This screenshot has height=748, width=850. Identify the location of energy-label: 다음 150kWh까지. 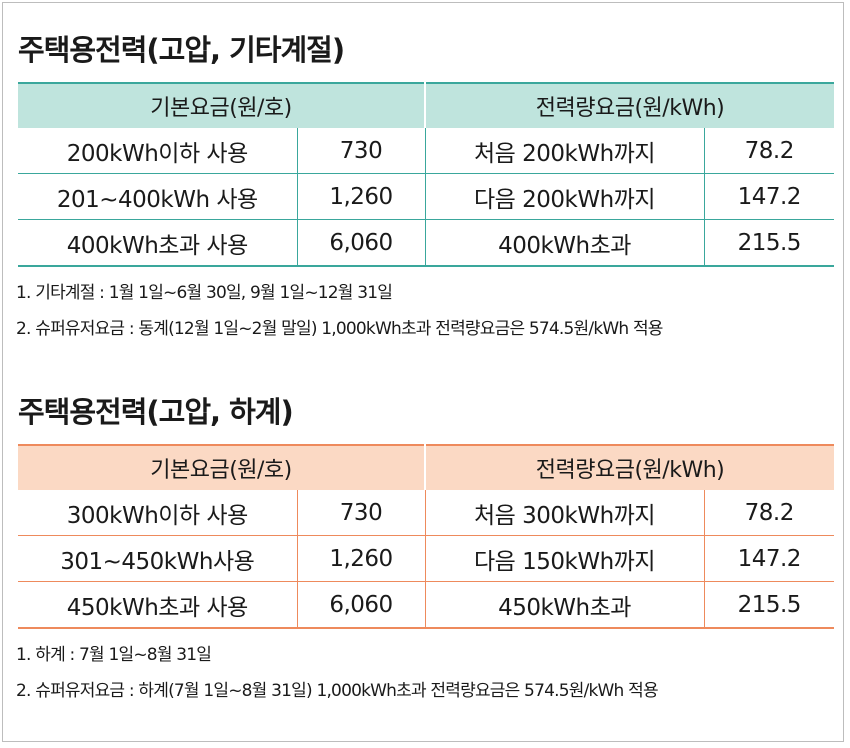
(564, 558).